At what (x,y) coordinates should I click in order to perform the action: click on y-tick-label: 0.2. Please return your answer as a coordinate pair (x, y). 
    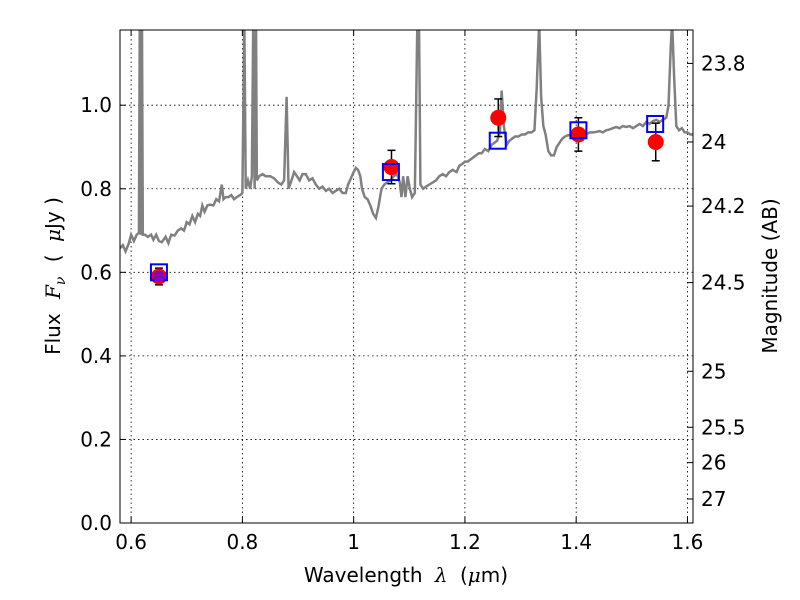
    Looking at the image, I should click on (96, 439).